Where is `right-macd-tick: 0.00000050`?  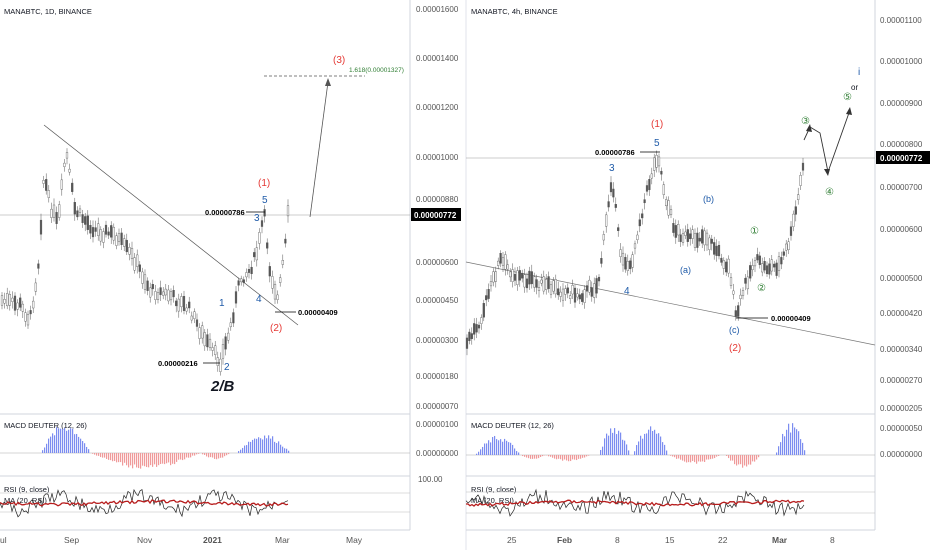
right-macd-tick: 0.00000050 is located at coordinates (901, 428).